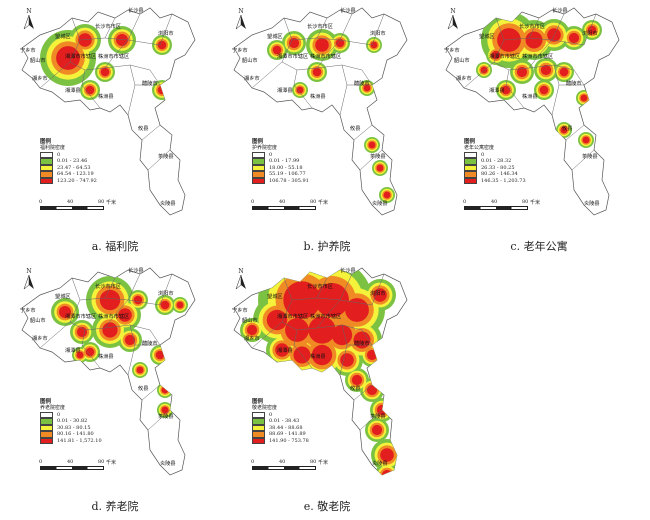 This screenshot has width=650, height=520. I want to click on place-label-you: 攸县, so click(143, 388).